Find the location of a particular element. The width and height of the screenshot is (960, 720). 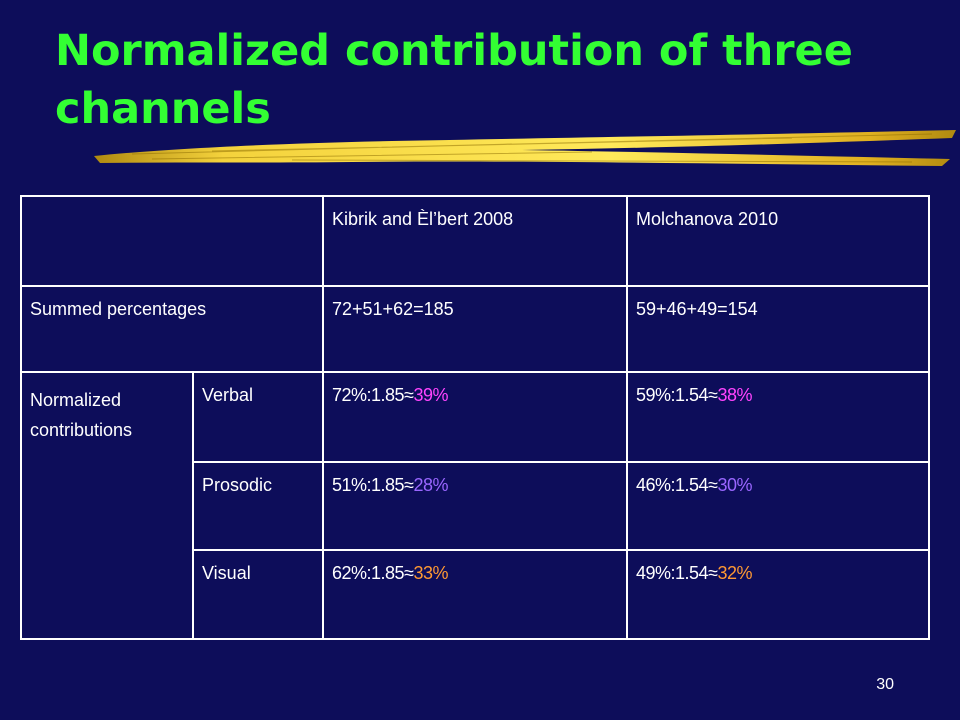

table-row: Visual 62%:1.85≈33% 49%:1.54≈32% is located at coordinates (475, 594).